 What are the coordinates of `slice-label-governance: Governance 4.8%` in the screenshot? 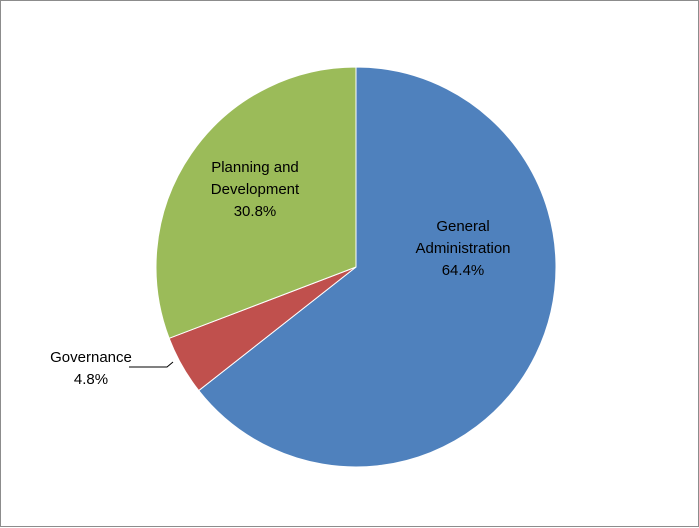 It's located at (91, 368).